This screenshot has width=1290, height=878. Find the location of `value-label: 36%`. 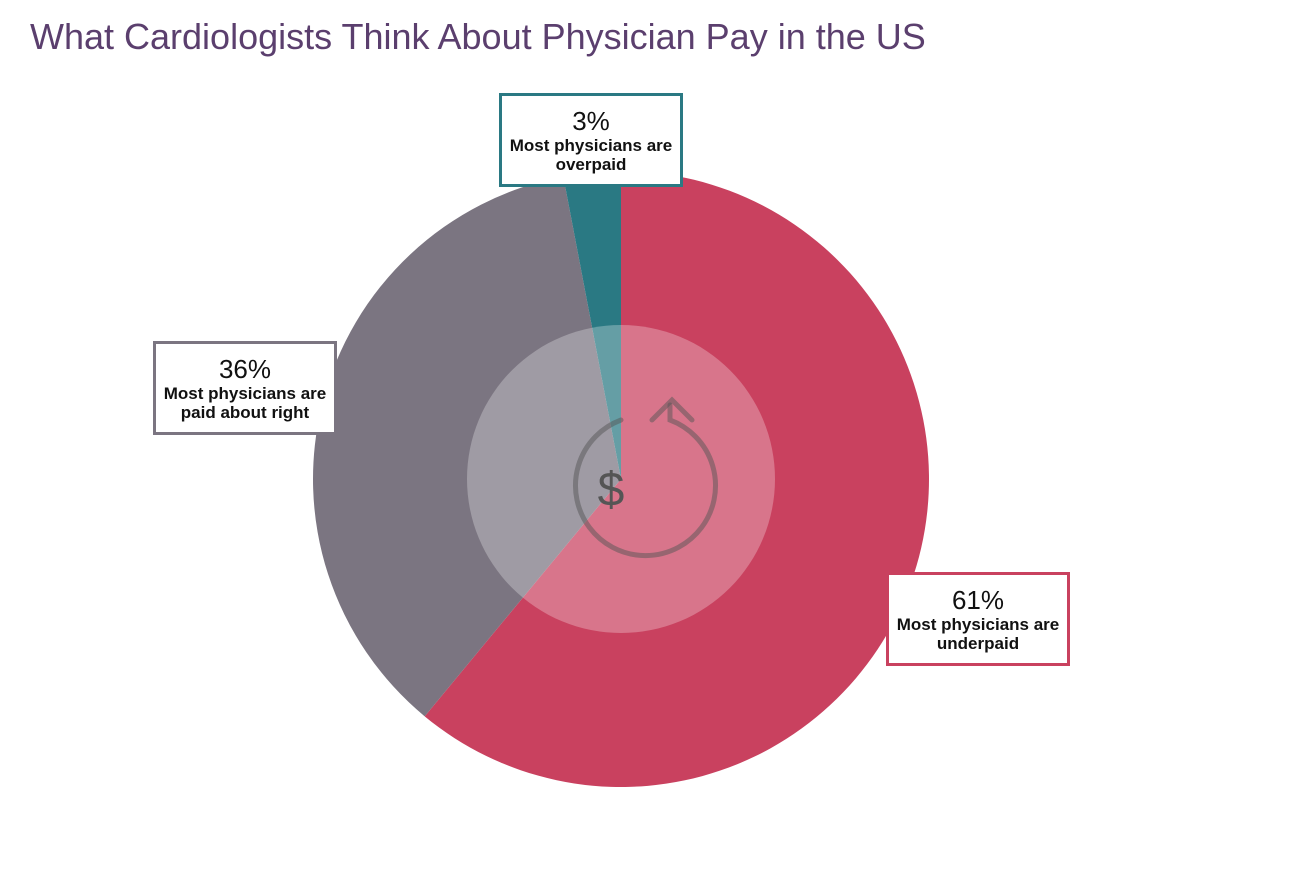

value-label: 36% is located at coordinates (245, 369).